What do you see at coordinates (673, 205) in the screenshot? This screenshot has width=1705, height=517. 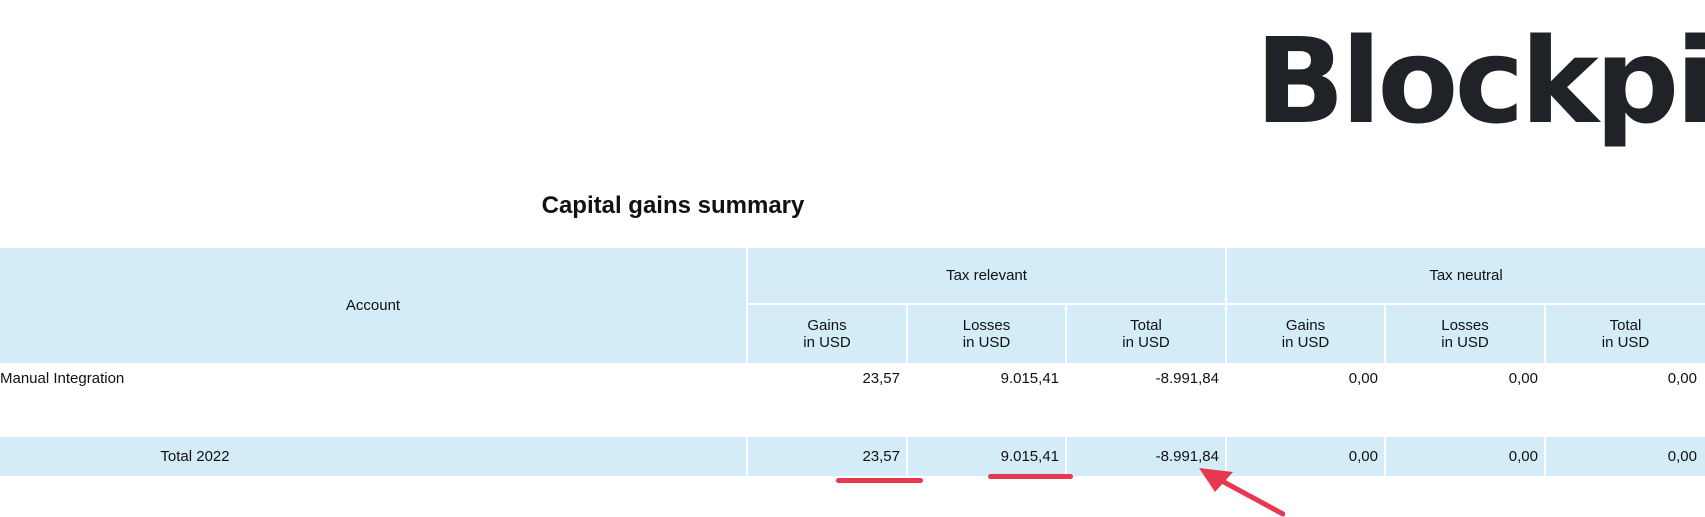 I see `report-title: Capital gains summary` at bounding box center [673, 205].